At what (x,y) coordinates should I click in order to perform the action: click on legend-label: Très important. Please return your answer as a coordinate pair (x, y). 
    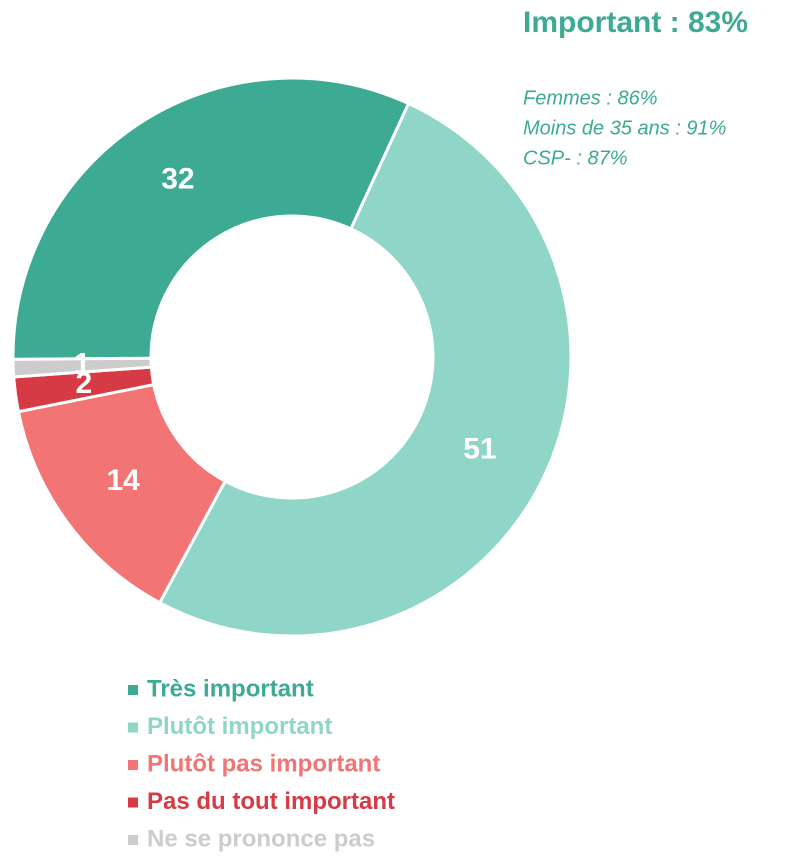
    Looking at the image, I should click on (230, 688).